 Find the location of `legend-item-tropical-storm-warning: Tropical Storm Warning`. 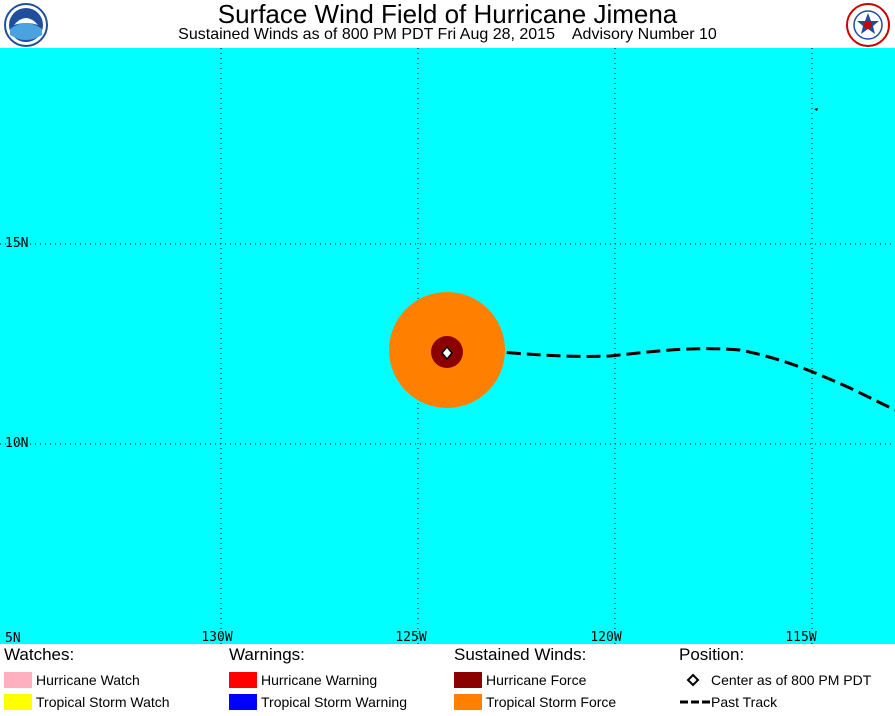

legend-item-tropical-storm-warning: Tropical Storm Warning is located at coordinates (339, 703).